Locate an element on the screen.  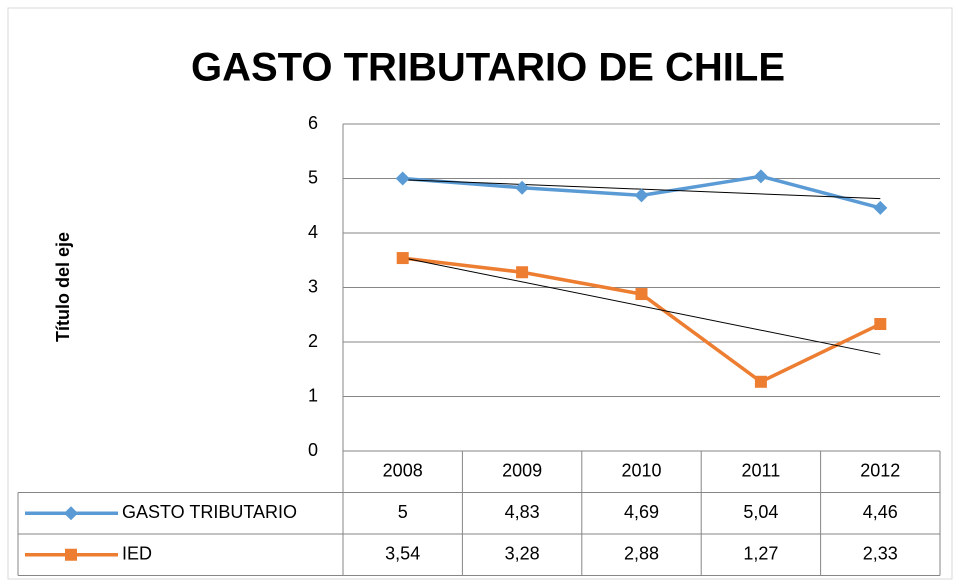
y-tick-label: 1 is located at coordinates (313, 395).